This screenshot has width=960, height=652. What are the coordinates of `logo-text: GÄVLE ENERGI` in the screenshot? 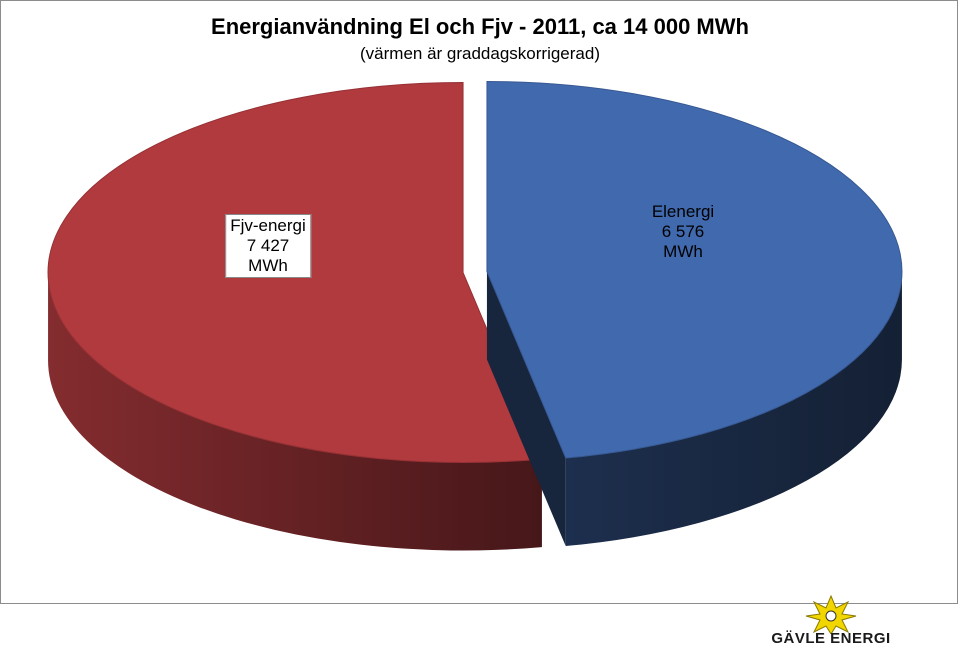 It's located at (831, 638).